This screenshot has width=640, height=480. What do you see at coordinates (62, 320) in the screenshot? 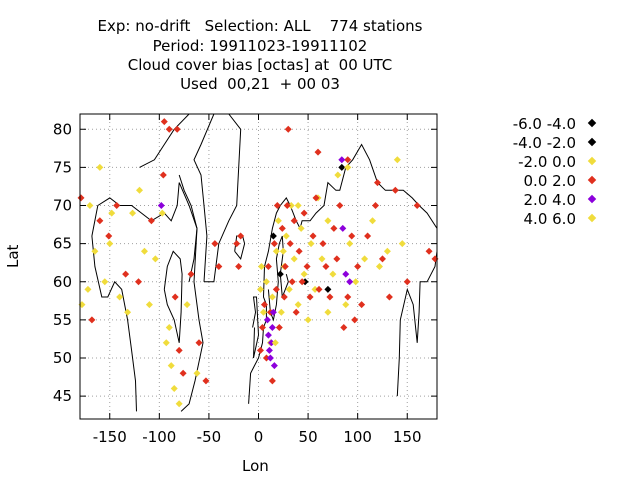
I see `y-tick-label: 55` at bounding box center [62, 320].